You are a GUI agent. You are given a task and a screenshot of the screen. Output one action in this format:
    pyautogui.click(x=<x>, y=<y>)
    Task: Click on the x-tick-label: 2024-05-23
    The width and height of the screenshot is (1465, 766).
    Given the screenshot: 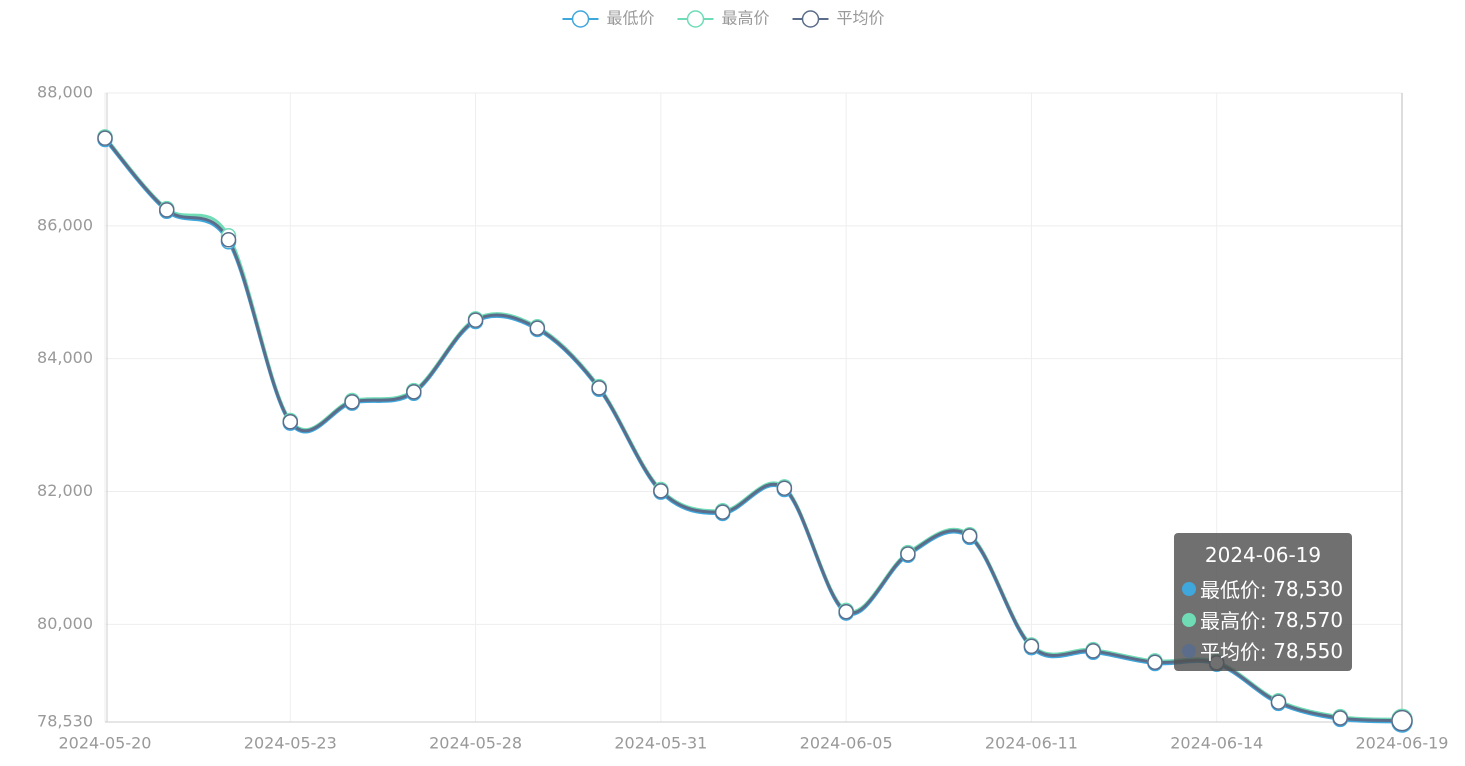 What is the action you would take?
    pyautogui.click(x=290, y=743)
    